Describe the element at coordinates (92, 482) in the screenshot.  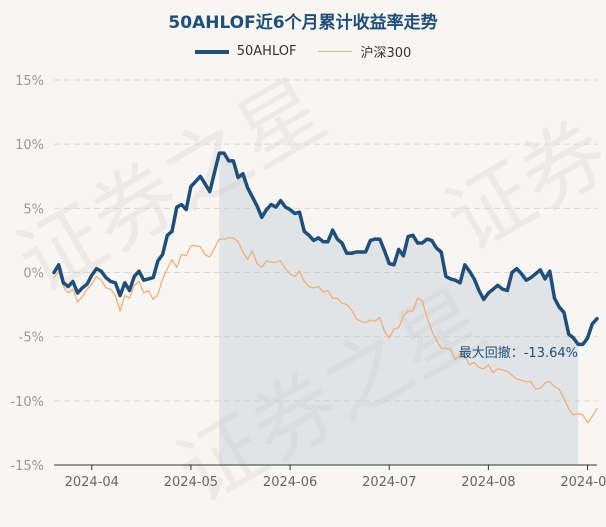
I see `x-tick-label: 2024-04` at that location.